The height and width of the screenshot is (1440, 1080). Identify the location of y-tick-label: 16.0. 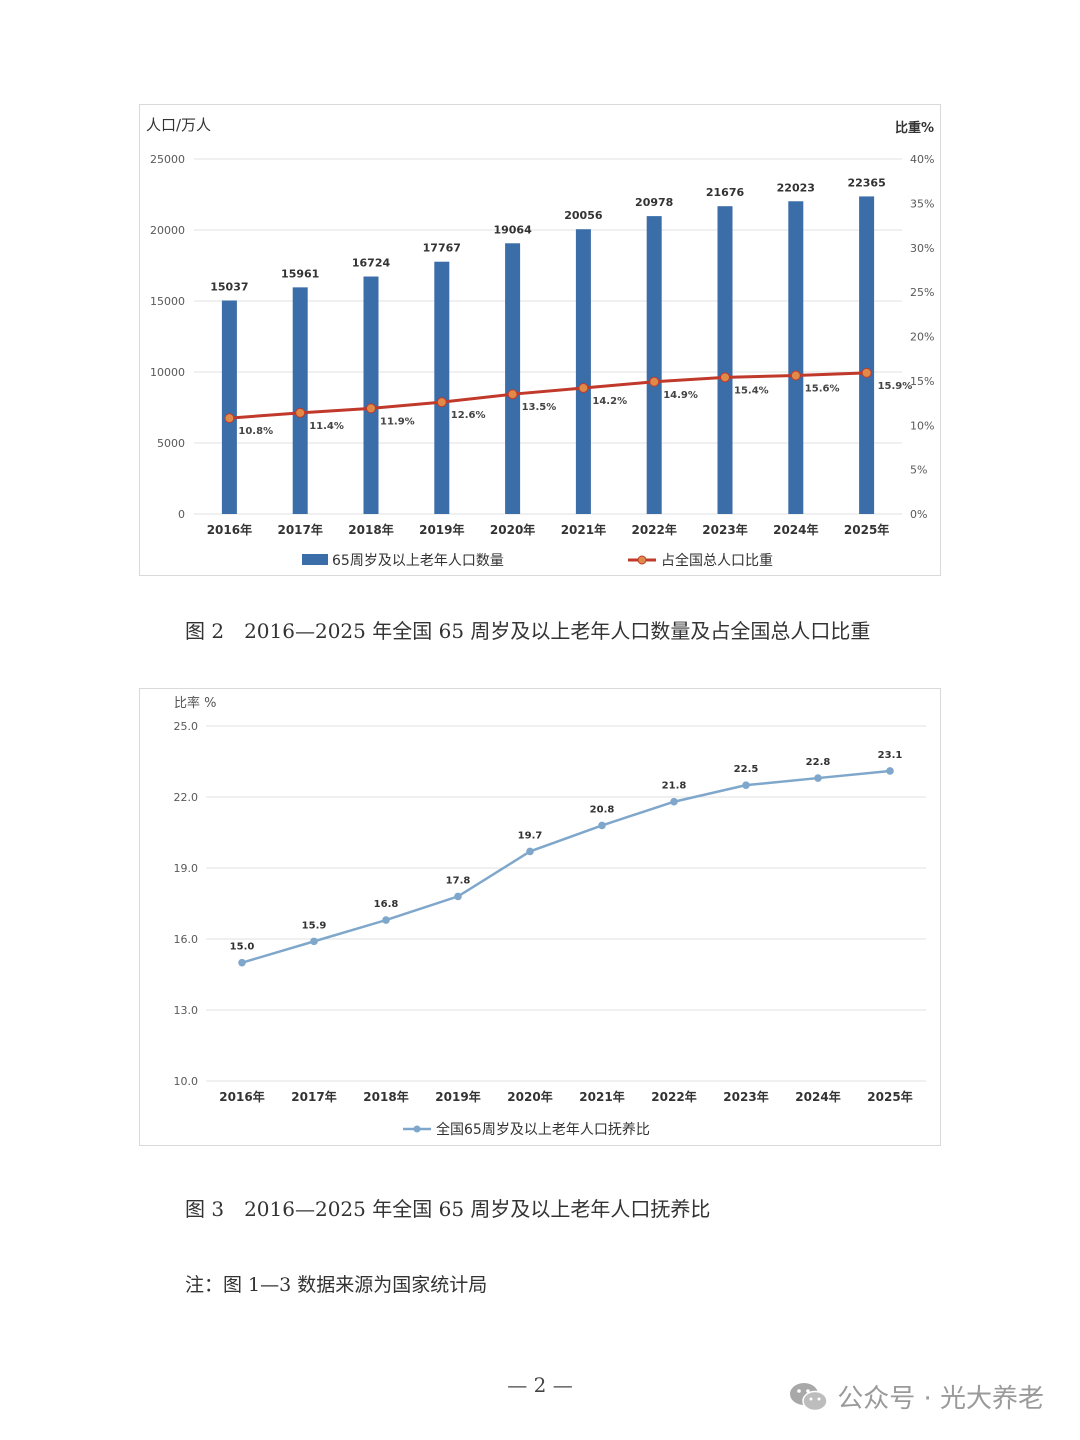
(186, 939).